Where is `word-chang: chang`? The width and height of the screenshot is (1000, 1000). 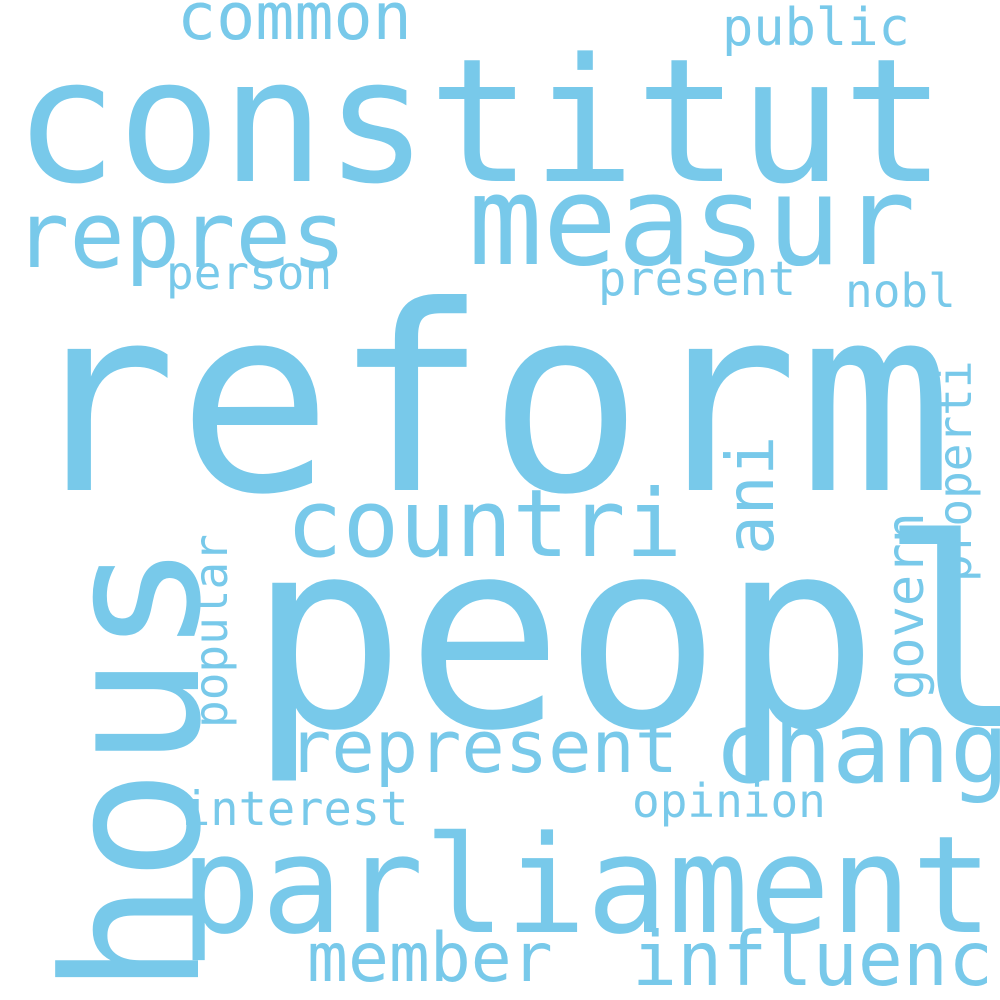 word-chang: chang is located at coordinates (857, 749).